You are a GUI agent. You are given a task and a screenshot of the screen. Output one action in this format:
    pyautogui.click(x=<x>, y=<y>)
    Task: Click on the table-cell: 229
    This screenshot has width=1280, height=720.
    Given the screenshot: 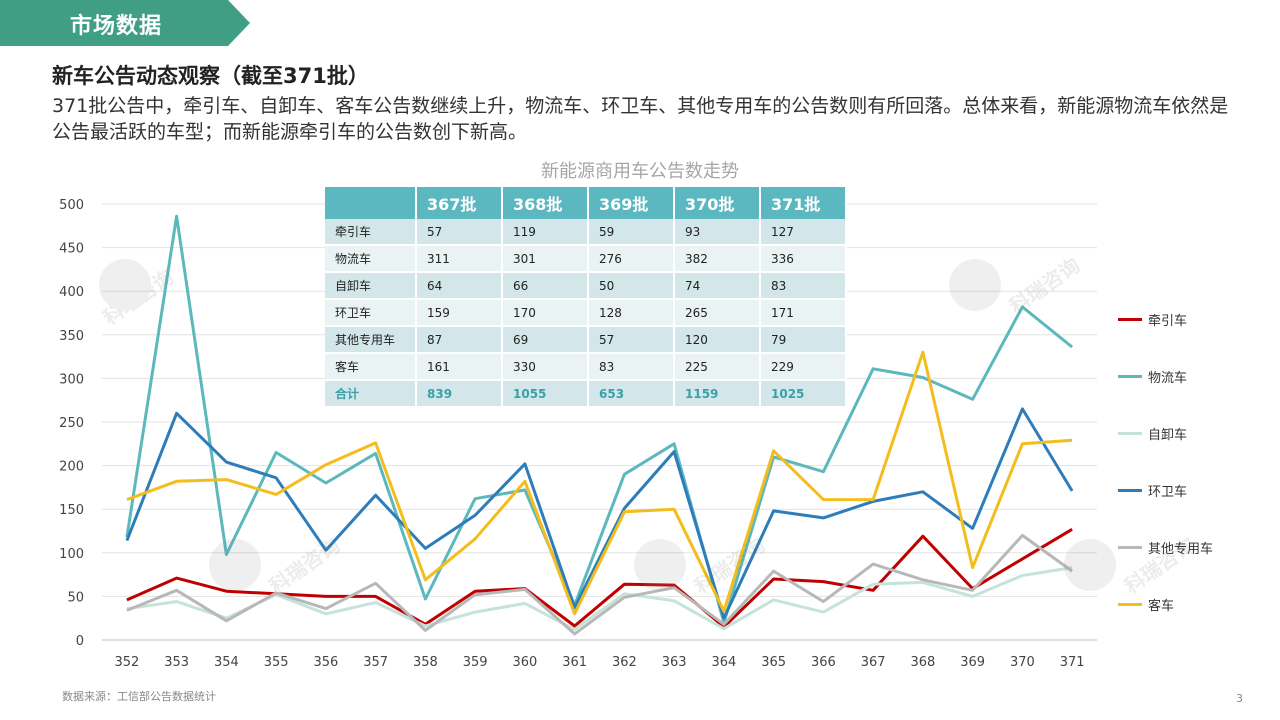 What is the action you would take?
    pyautogui.click(x=803, y=367)
    